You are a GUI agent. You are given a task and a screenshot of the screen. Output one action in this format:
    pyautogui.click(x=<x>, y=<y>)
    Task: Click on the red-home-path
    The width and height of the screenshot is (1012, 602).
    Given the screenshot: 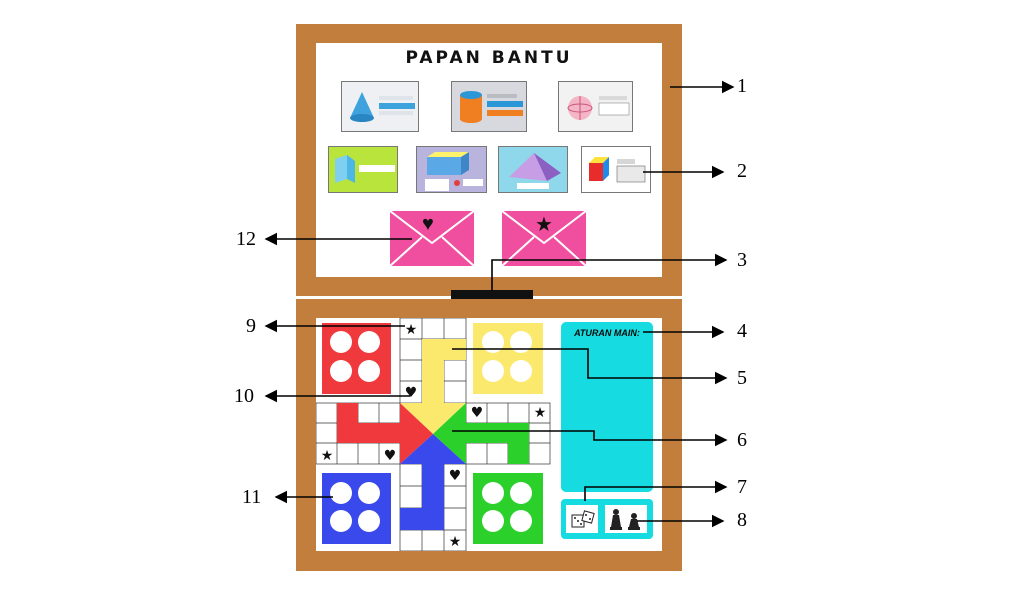 What is the action you would take?
    pyautogui.click(x=368, y=423)
    